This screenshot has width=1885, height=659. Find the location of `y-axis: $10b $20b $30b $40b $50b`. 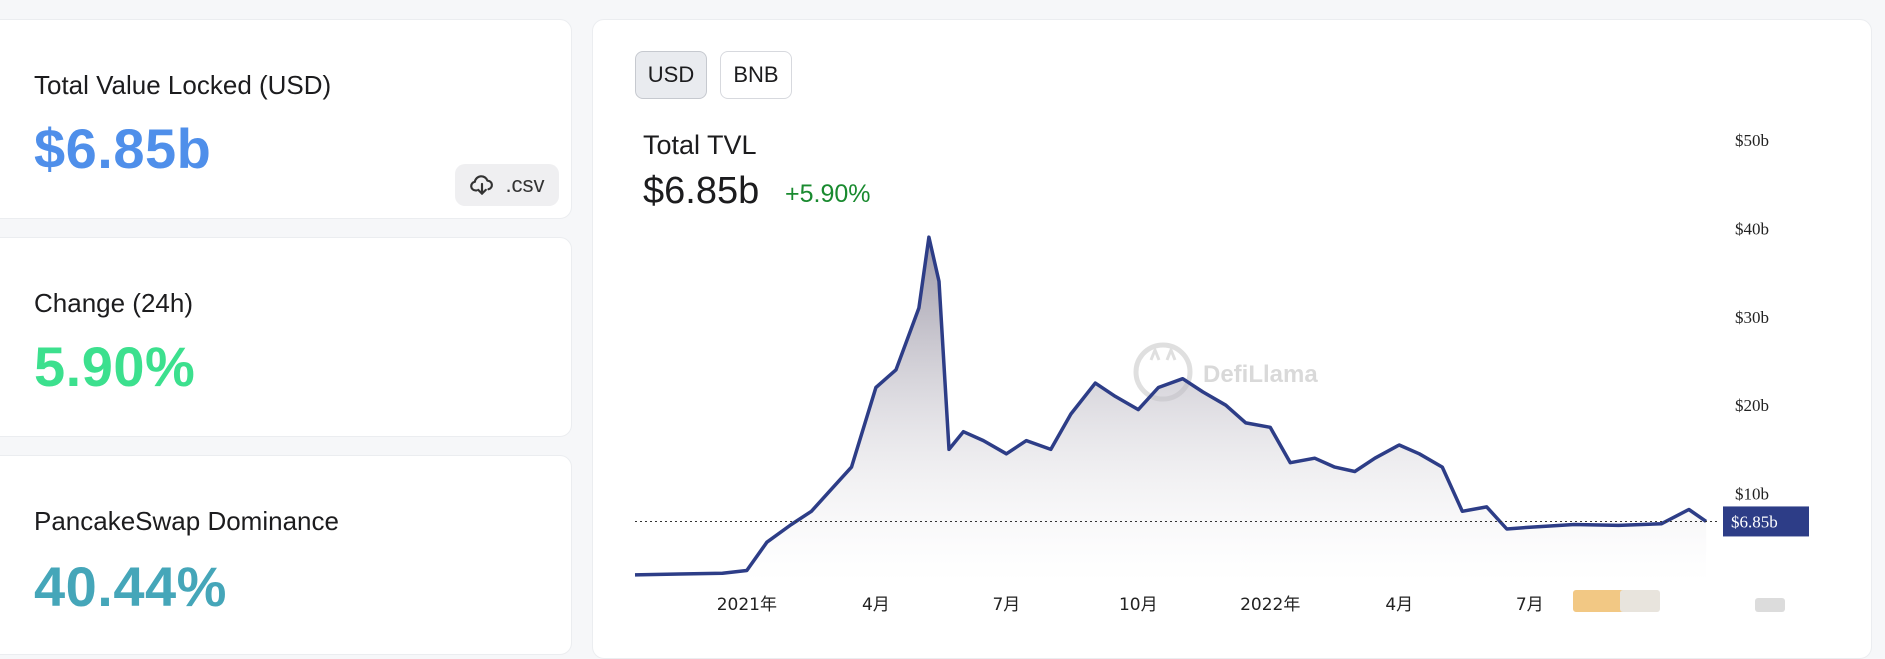

y-axis: $10b $20b $30b $40b $50b is located at coordinates (1752, 317).